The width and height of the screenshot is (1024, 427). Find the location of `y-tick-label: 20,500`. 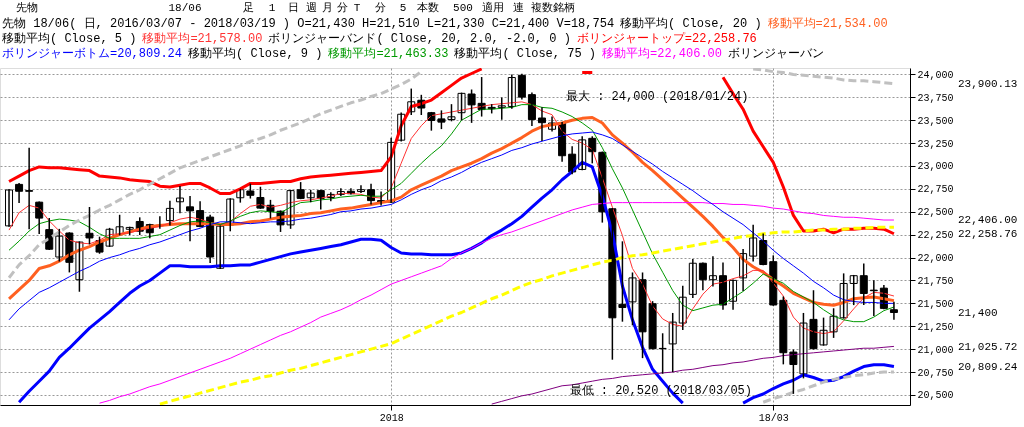

y-tick-label: 20,500 is located at coordinates (935, 396).